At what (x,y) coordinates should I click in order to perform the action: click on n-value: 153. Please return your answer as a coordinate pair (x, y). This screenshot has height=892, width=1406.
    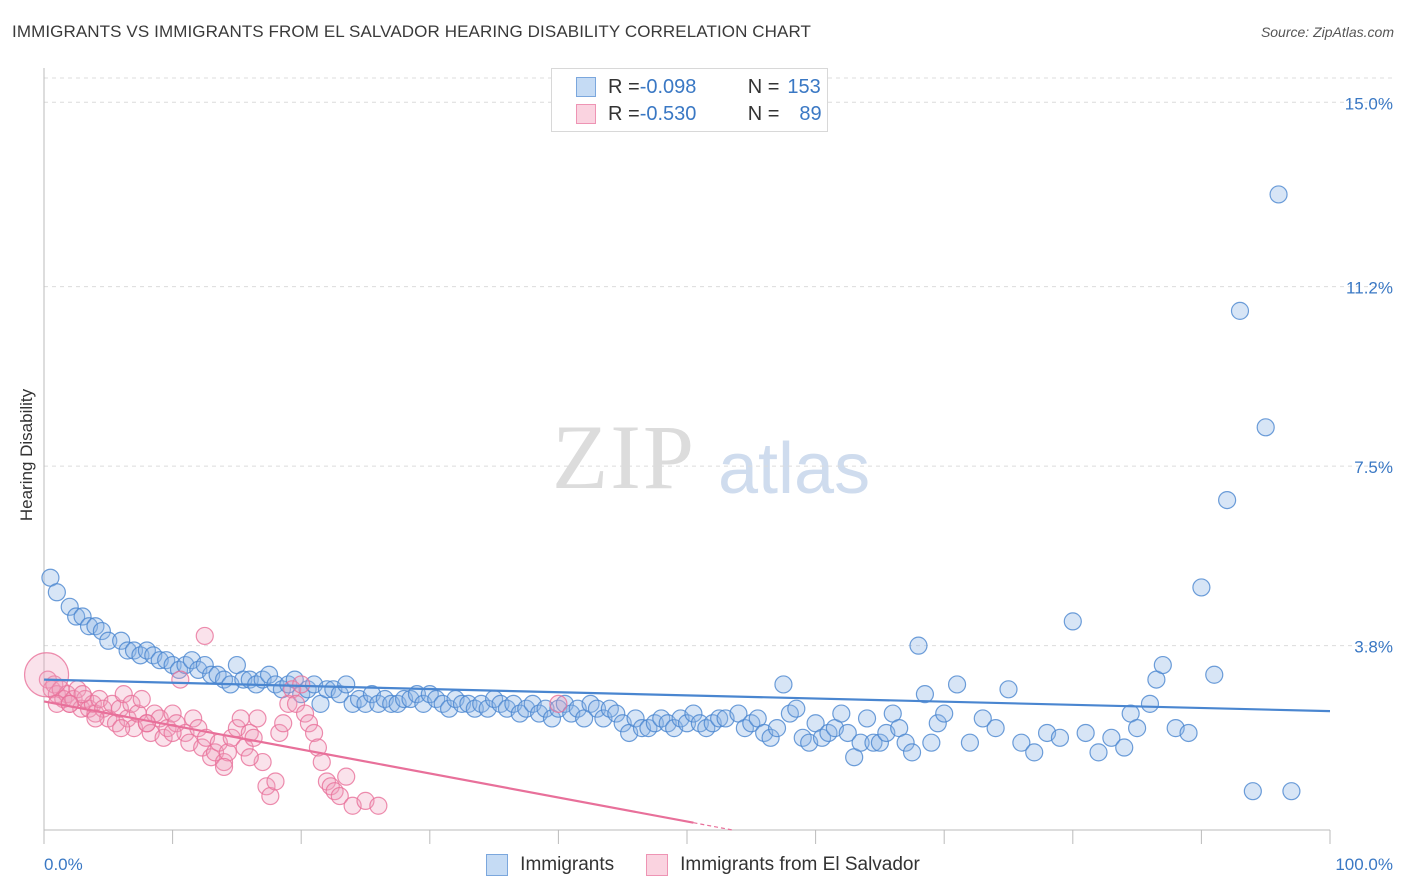
    Looking at the image, I should click on (804, 86).